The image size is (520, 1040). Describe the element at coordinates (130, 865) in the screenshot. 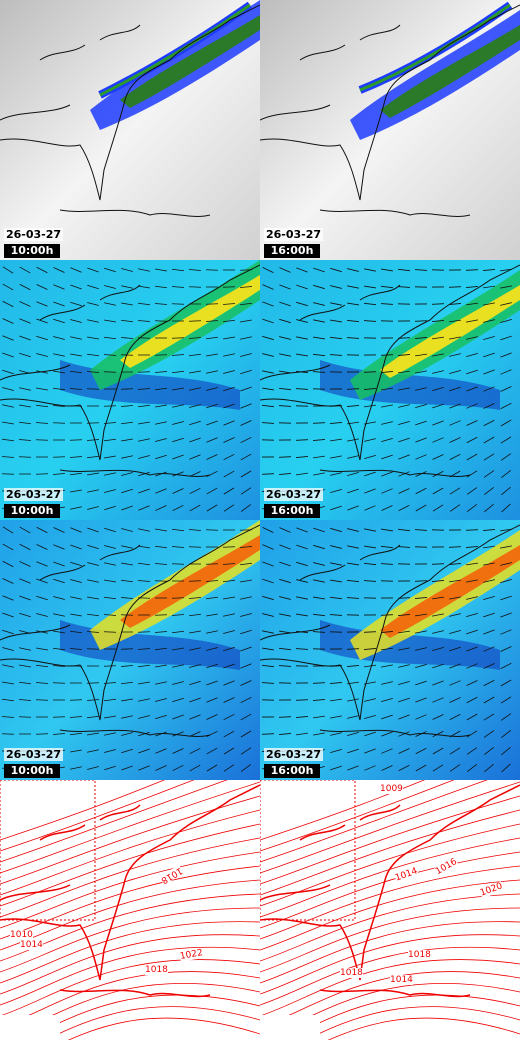

I see `isobar` at that location.